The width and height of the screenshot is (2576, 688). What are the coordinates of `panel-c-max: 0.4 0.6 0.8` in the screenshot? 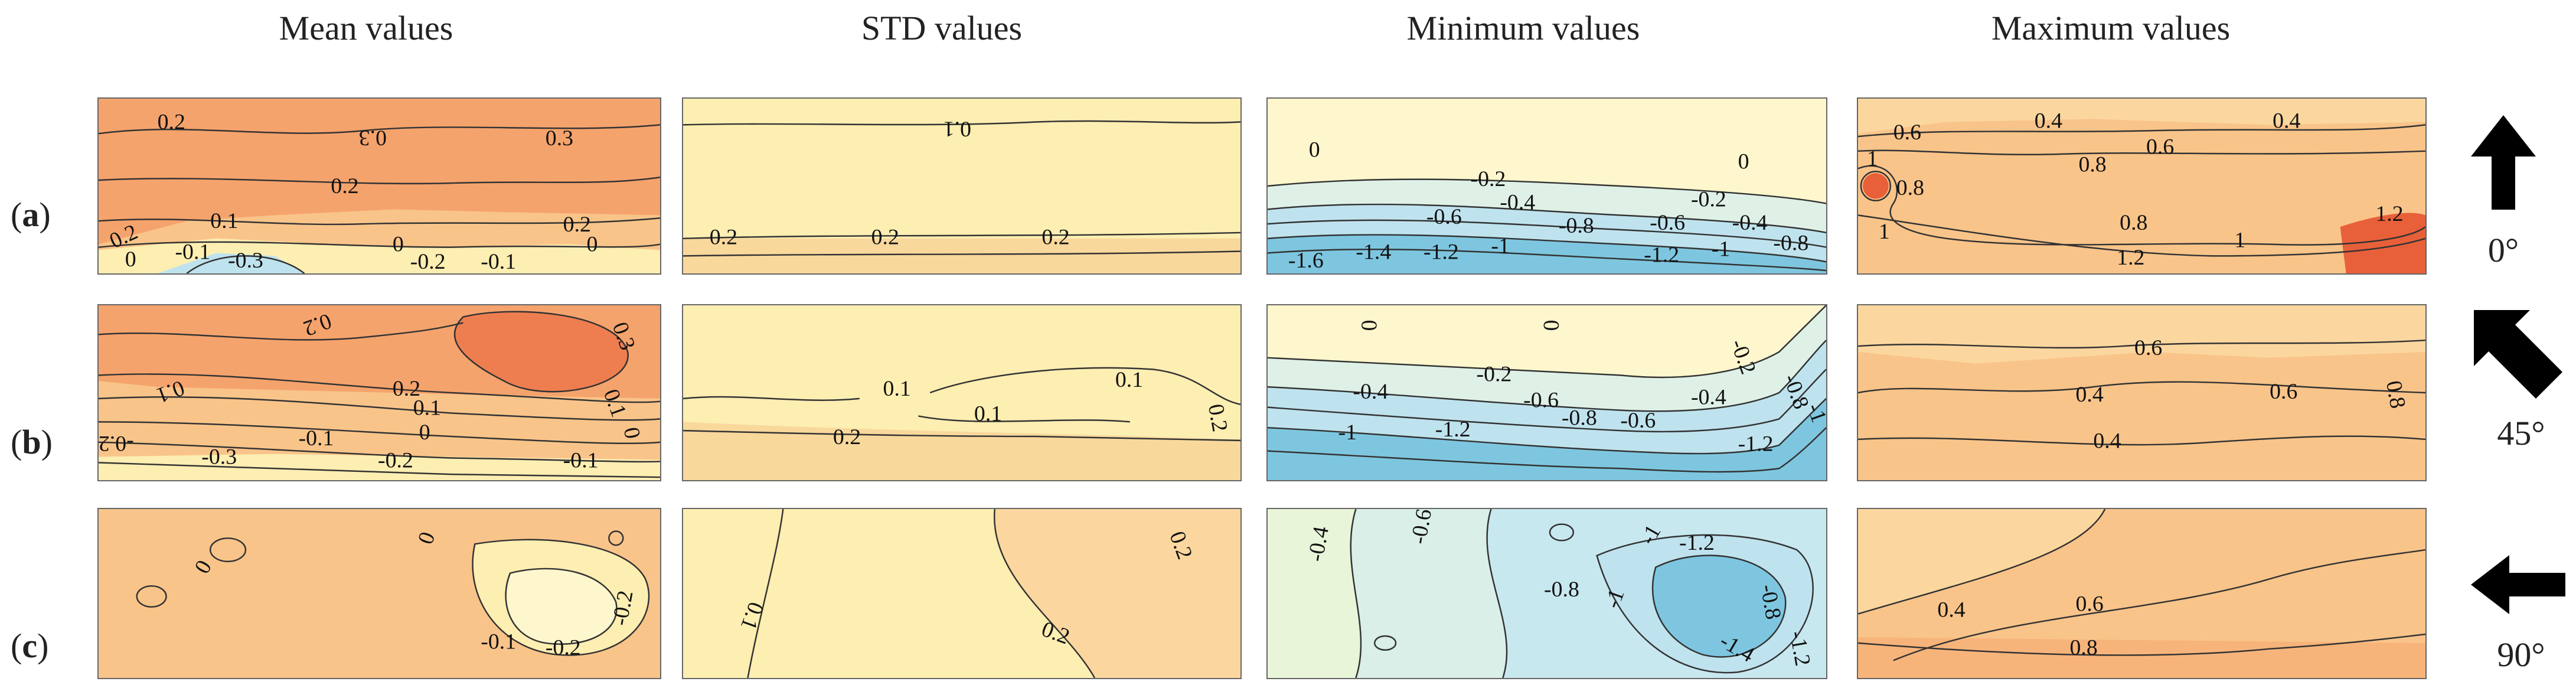 It's located at (2142, 593).